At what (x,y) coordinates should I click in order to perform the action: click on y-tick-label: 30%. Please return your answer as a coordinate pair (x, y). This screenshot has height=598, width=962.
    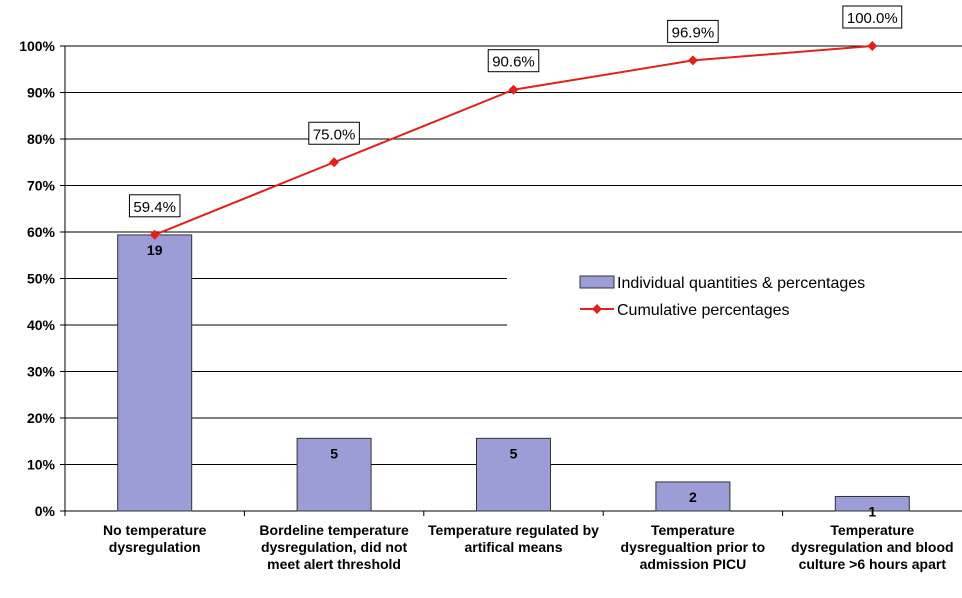
    Looking at the image, I should click on (41, 372).